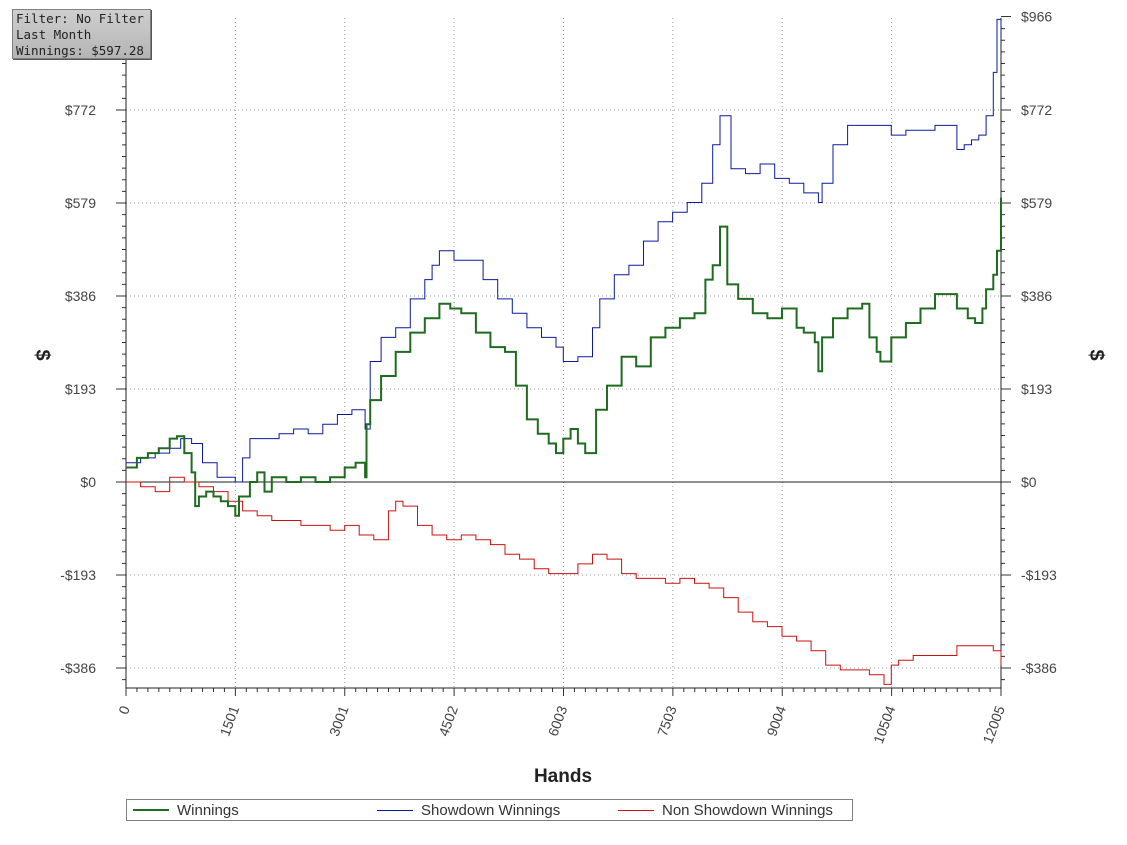 This screenshot has width=1127, height=845. Describe the element at coordinates (1036, 389) in the screenshot. I see `y-tick-label-right: $193` at that location.